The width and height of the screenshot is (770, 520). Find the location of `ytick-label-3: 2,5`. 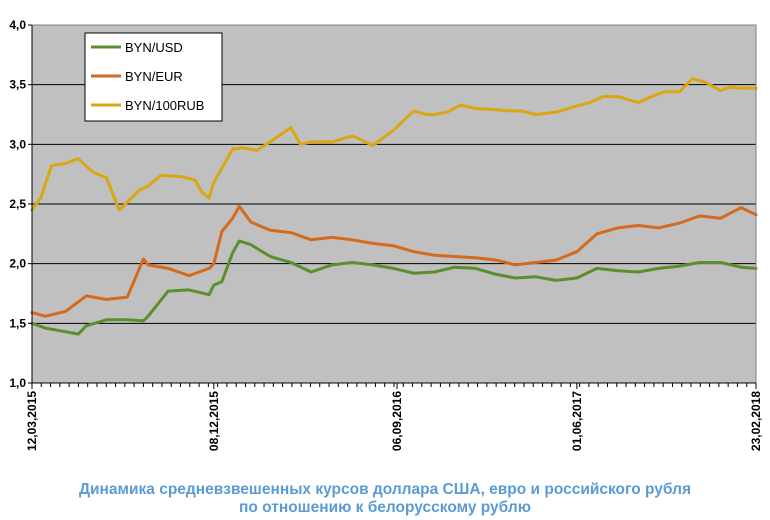

ytick-label-3: 2,5 is located at coordinates (17, 204).